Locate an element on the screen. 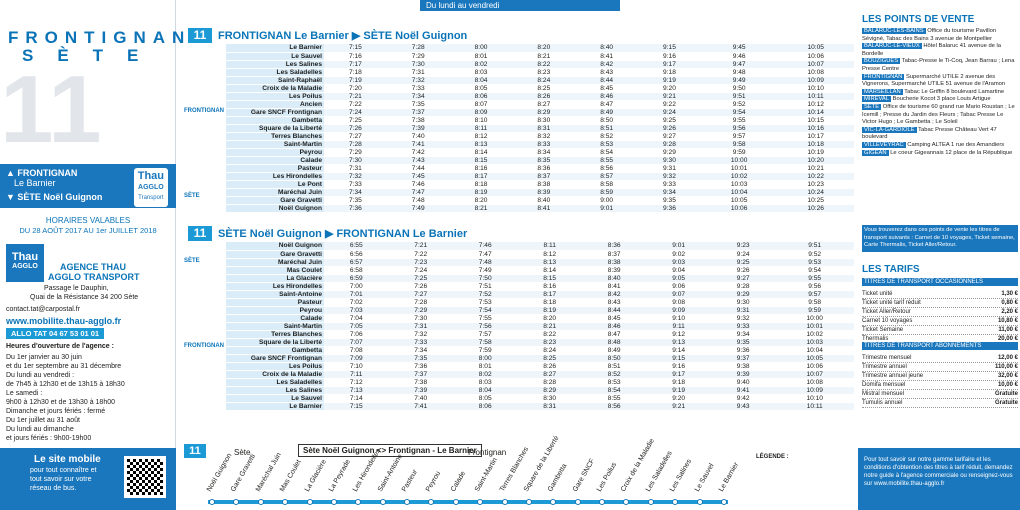 This screenshot has height=510, width=1020. time: 9:24 is located at coordinates (669, 112).